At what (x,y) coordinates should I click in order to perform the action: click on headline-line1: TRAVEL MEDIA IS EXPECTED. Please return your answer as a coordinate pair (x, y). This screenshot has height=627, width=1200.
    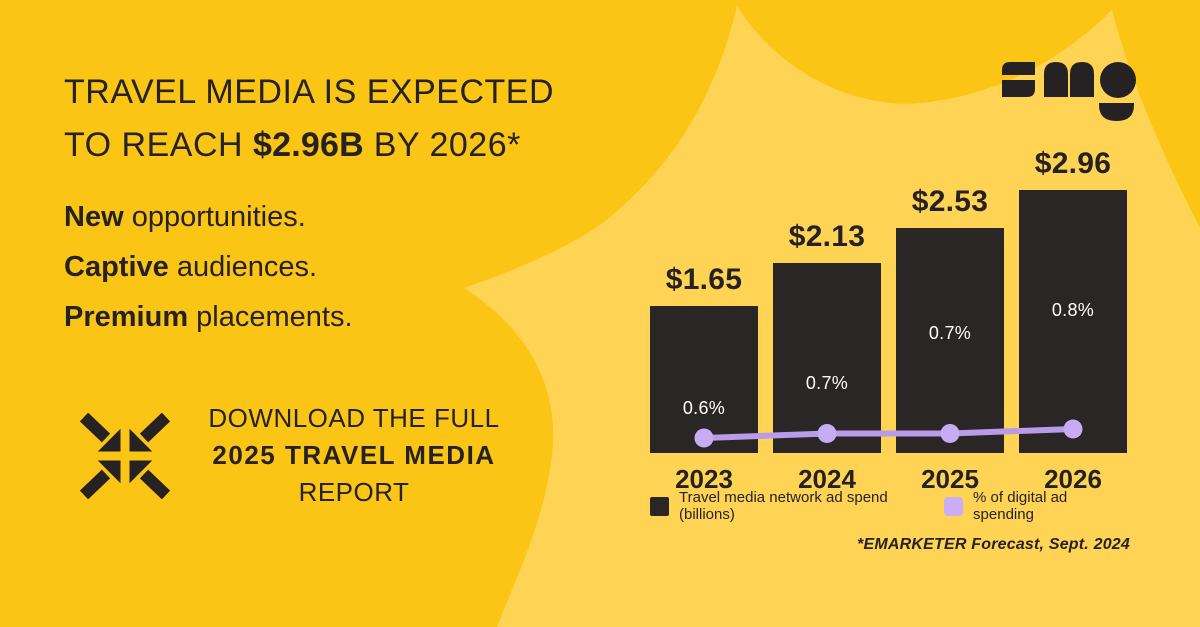
    Looking at the image, I should click on (309, 92).